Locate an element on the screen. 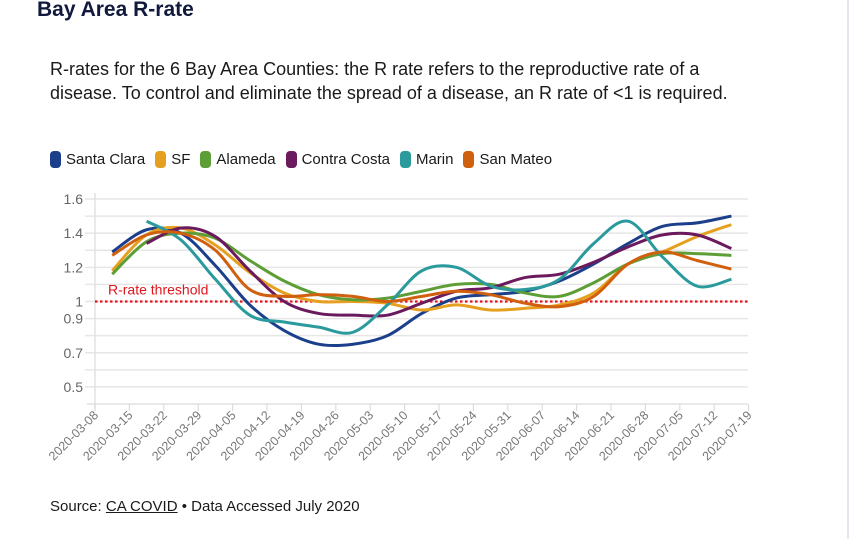 Image resolution: width=850 pixels, height=539 pixels. series-line-contra-costa is located at coordinates (438, 272).